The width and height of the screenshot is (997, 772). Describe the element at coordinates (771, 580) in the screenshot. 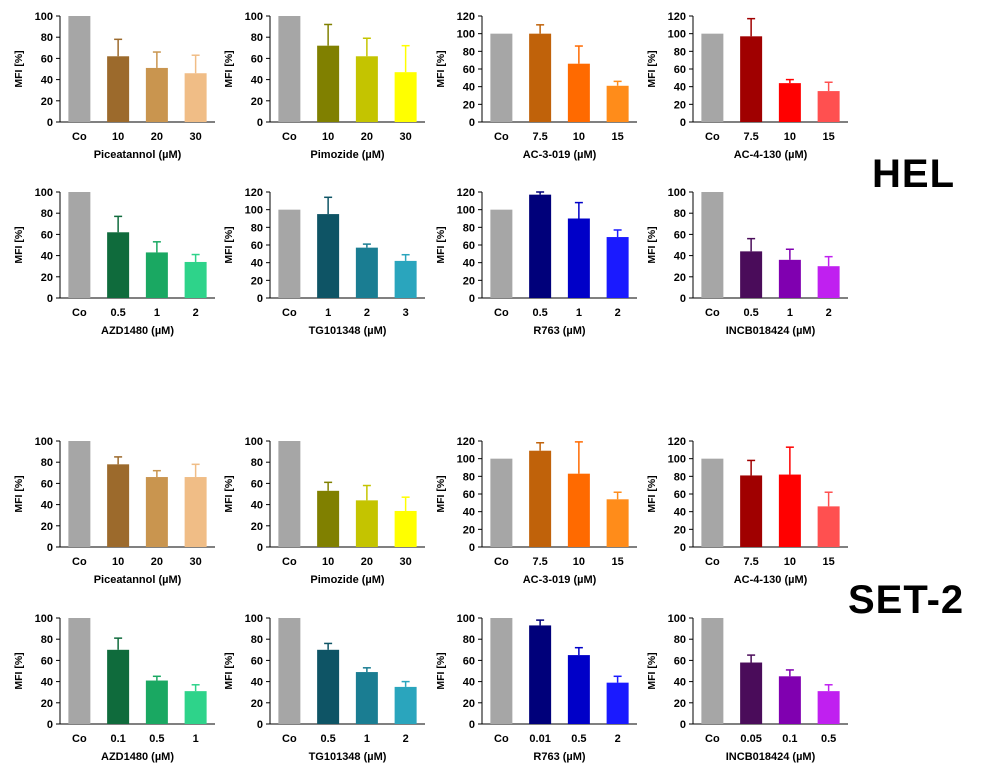

I see `x-axis-title: AC-4-130 (µM)` at that location.